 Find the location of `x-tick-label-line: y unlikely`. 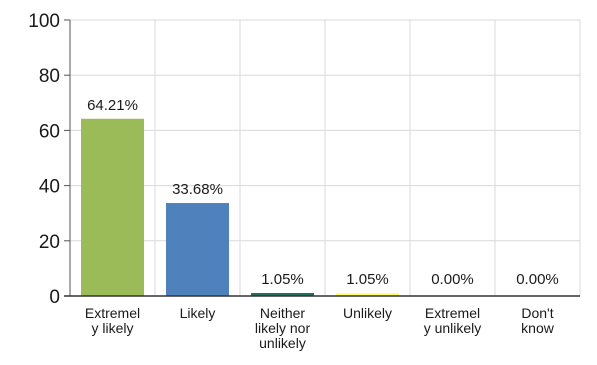

x-tick-label-line: y unlikely is located at coordinates (453, 328).